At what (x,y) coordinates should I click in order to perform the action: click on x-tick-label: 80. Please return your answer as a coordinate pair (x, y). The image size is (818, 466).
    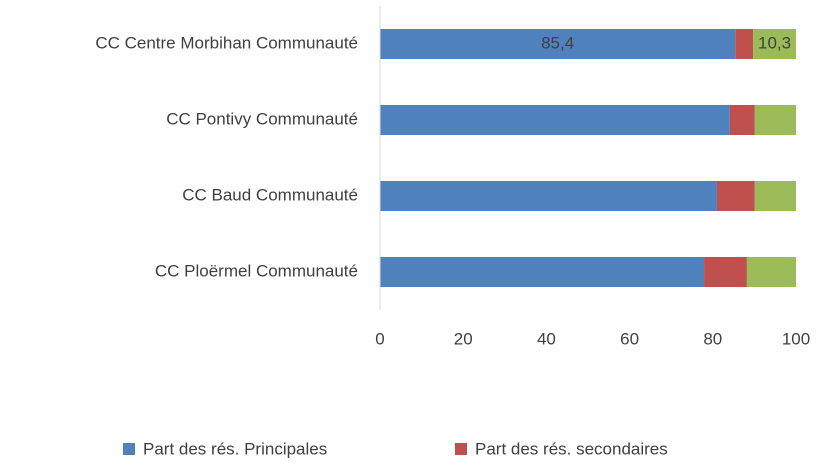
    Looking at the image, I should click on (712, 338).